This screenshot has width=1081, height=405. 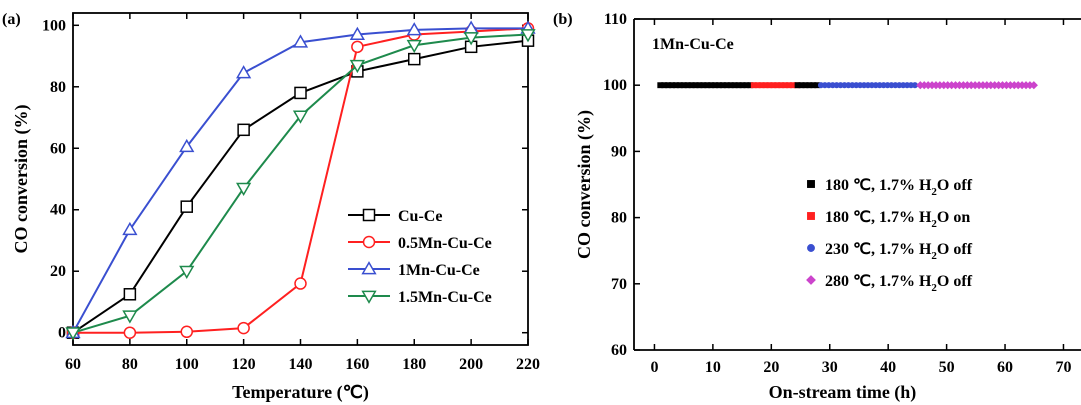 What do you see at coordinates (563, 19) in the screenshot?
I see `panel-label: (b)` at bounding box center [563, 19].